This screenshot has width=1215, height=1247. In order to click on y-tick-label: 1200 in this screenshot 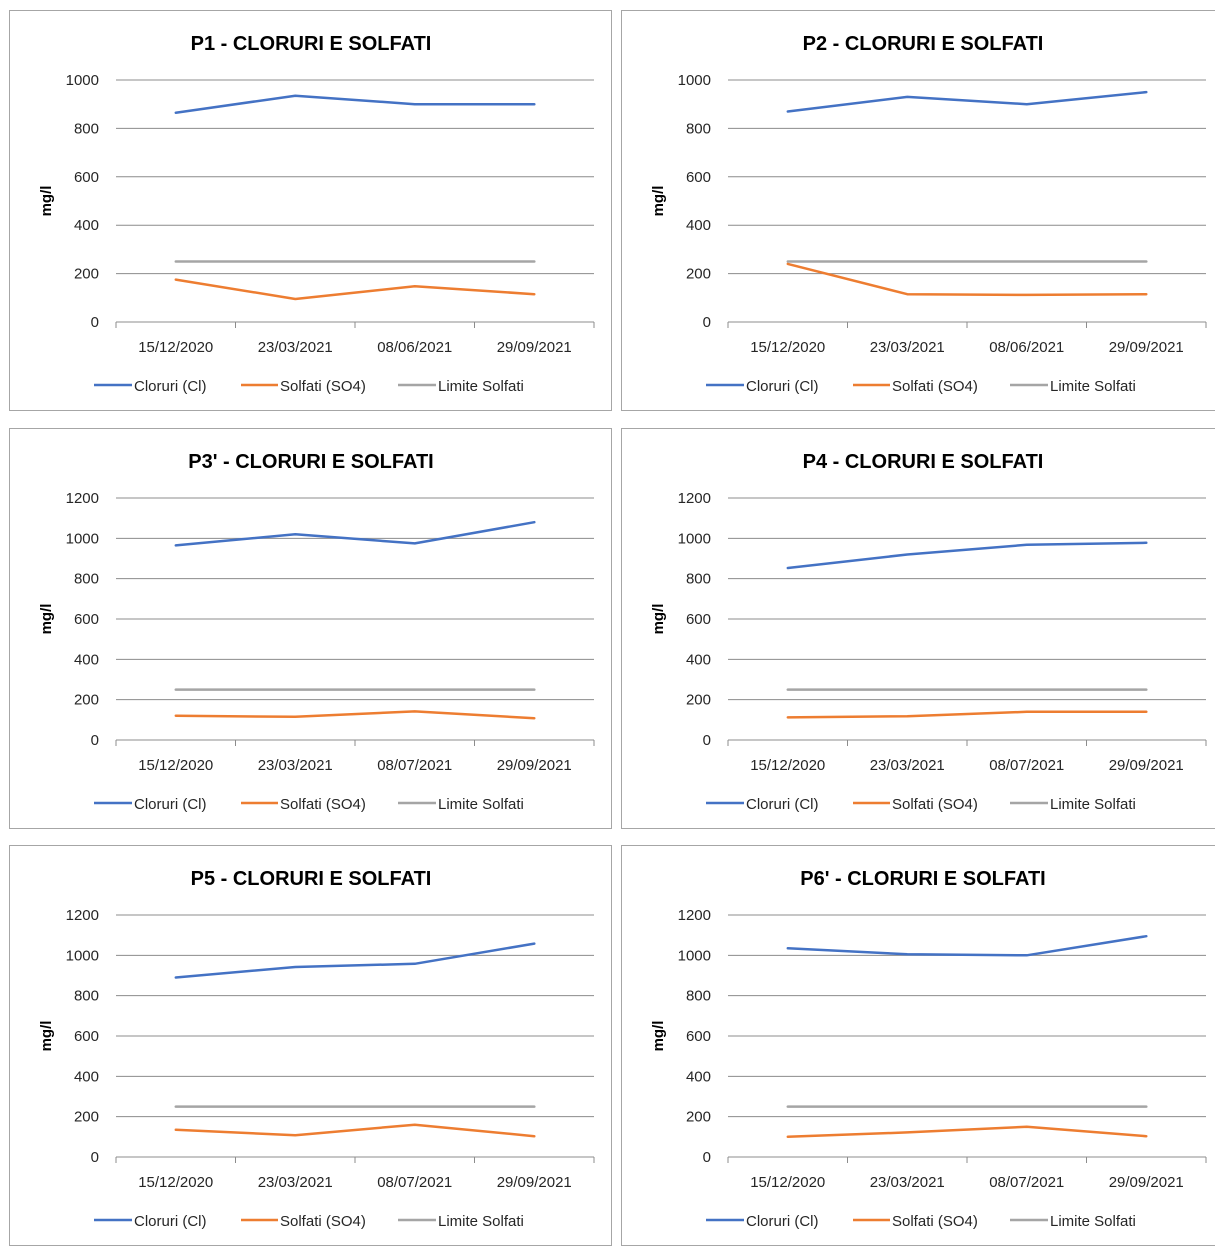, I will do `click(694, 915)`.